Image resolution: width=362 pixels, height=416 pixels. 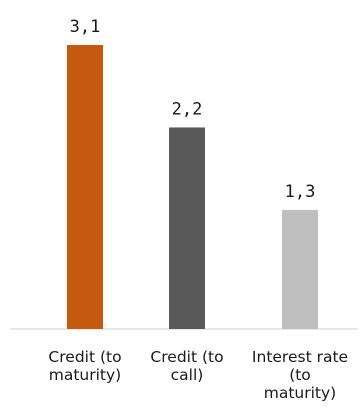 What do you see at coordinates (187, 375) in the screenshot?
I see `category-label-2-line-2: call)` at bounding box center [187, 375].